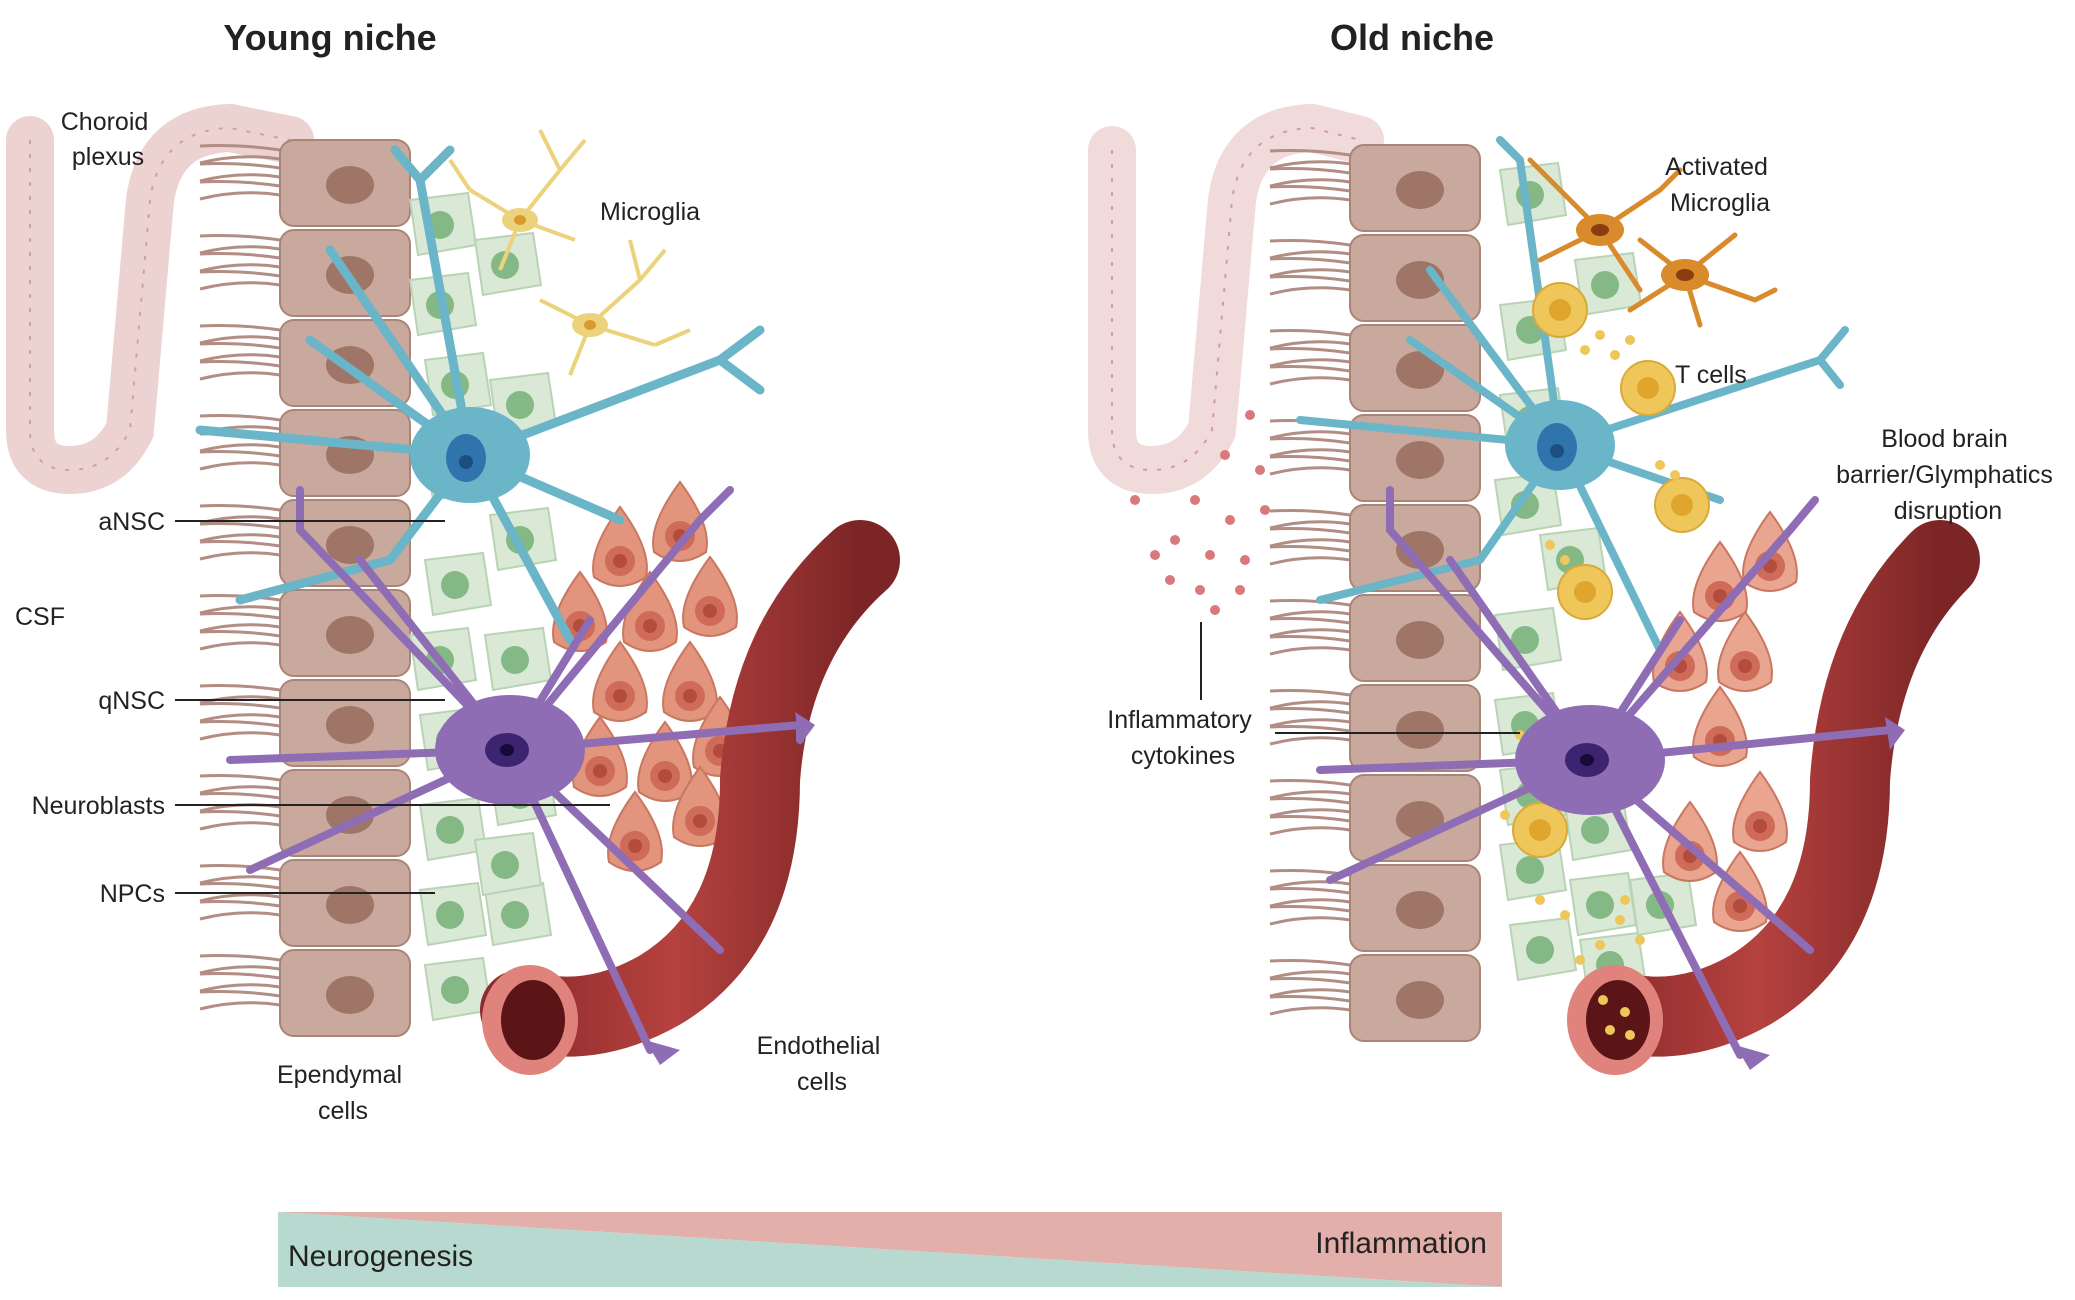  I want to click on blood-vessel-old, so click(1773, 797).